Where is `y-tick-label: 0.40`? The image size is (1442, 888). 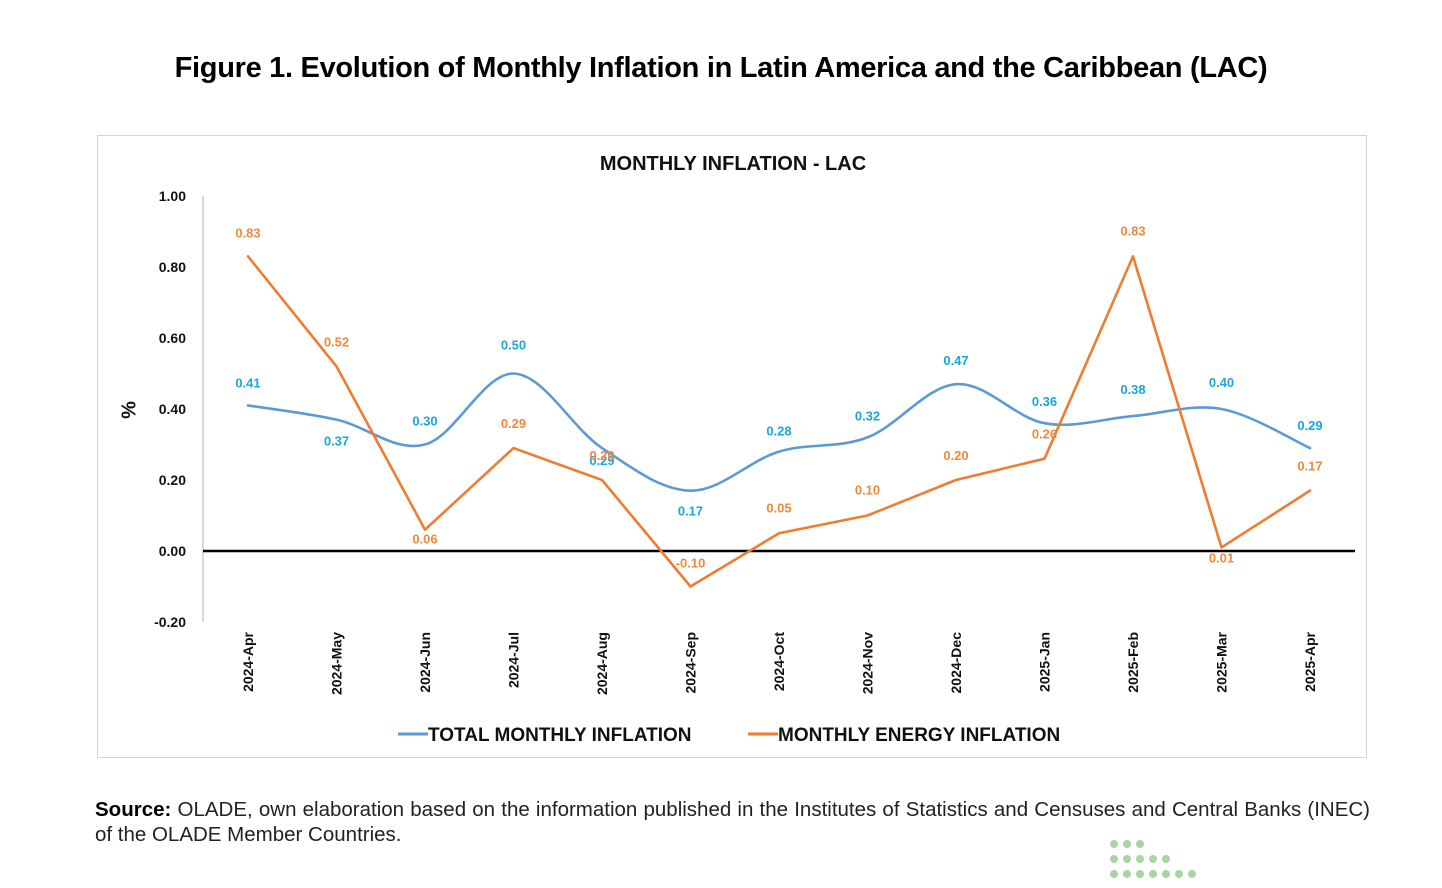
y-tick-label: 0.40 is located at coordinates (172, 409).